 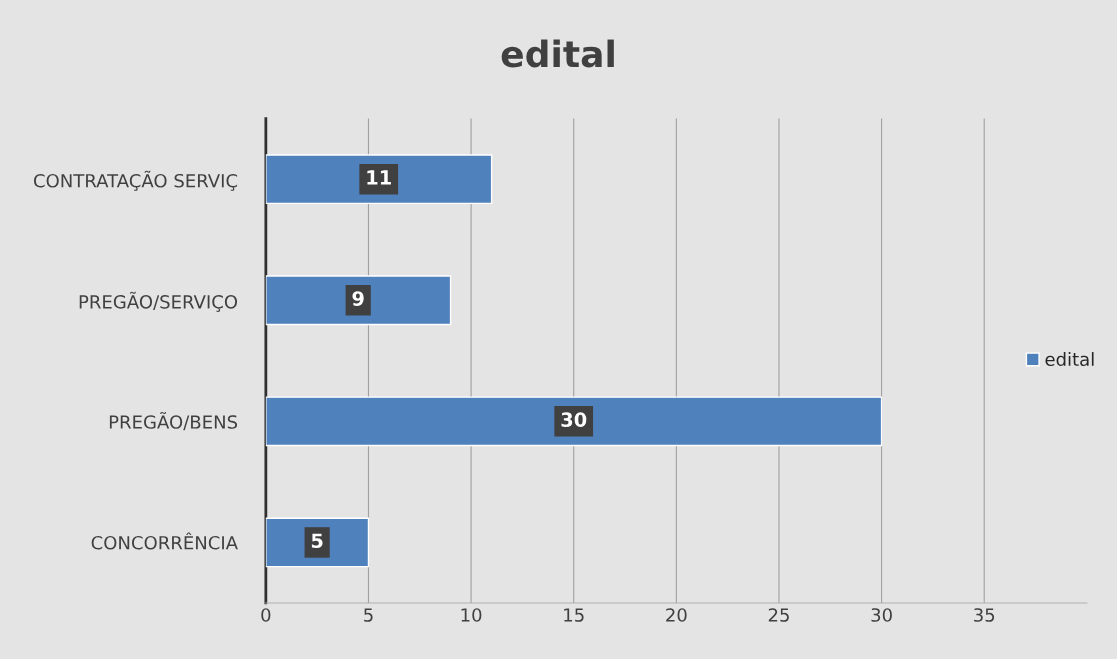 I want to click on y-tick-label: PREGÃO/SERVIÇO, so click(x=158, y=301).